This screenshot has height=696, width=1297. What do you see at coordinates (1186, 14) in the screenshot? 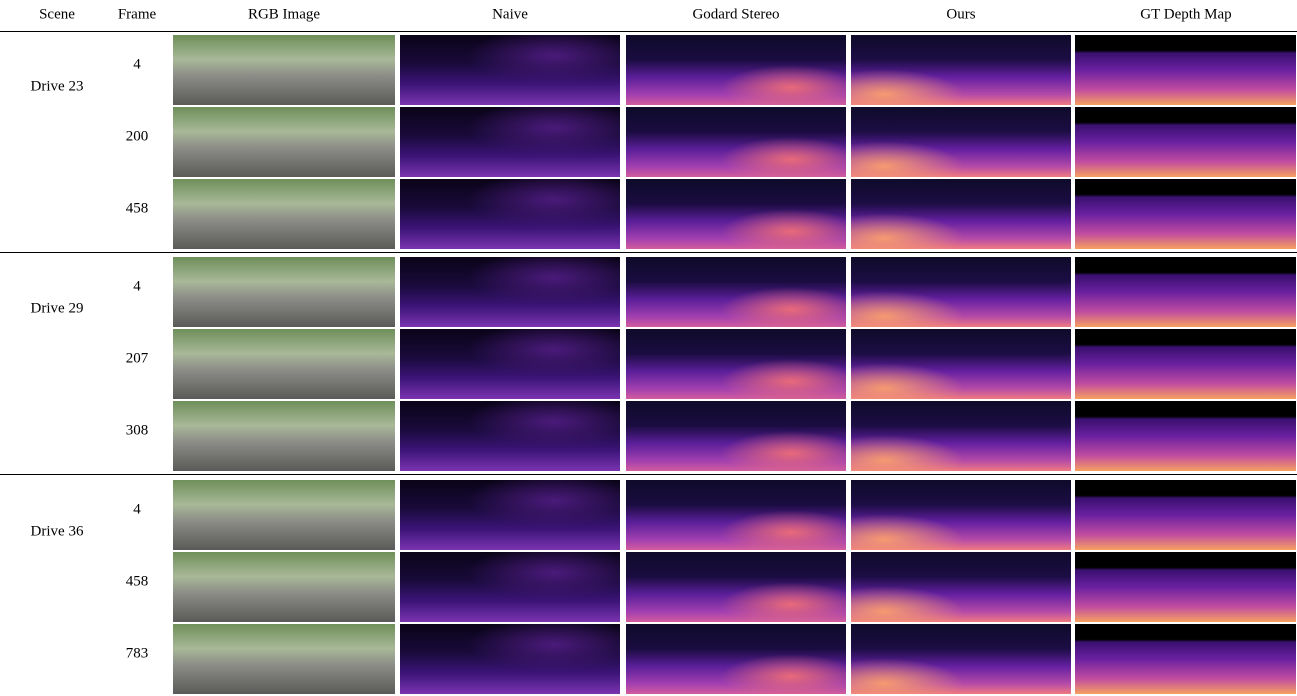
I see `column-header: GT Depth Map` at bounding box center [1186, 14].